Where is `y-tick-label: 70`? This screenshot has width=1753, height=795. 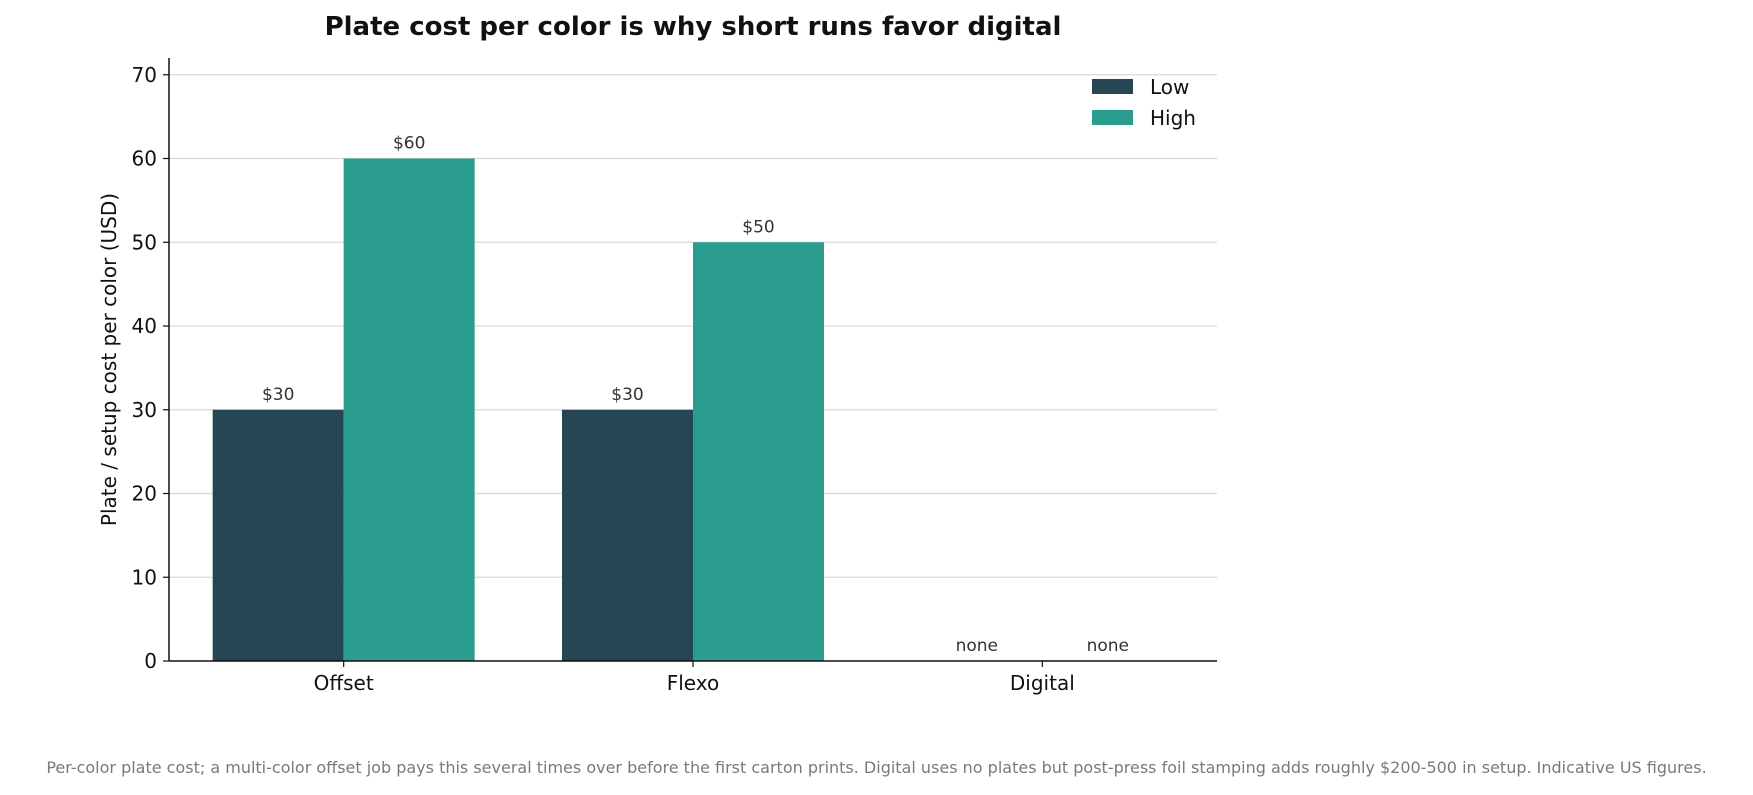
y-tick-label: 70 is located at coordinates (144, 75).